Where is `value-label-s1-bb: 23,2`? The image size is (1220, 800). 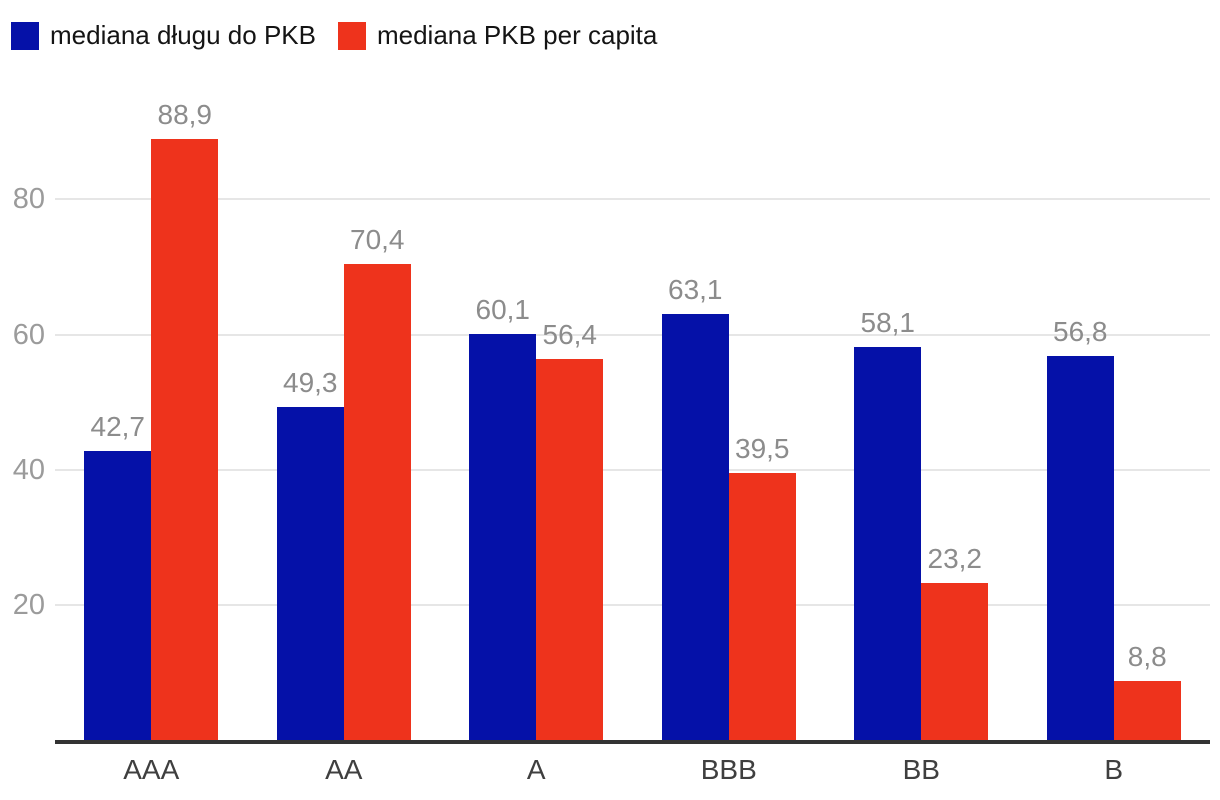
value-label-s1-bb: 23,2 is located at coordinates (955, 559).